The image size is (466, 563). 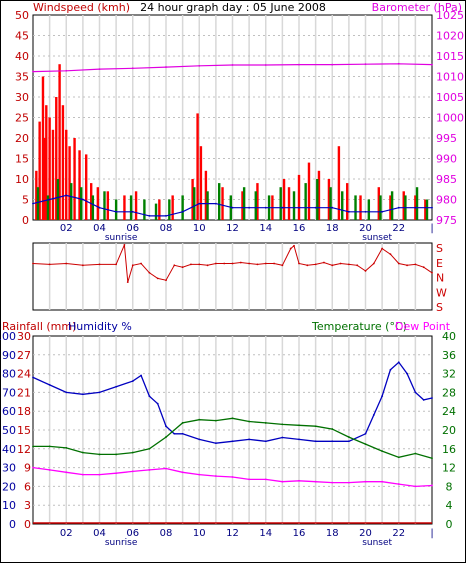 I want to click on x-tick-label: 22, so click(x=398, y=533).